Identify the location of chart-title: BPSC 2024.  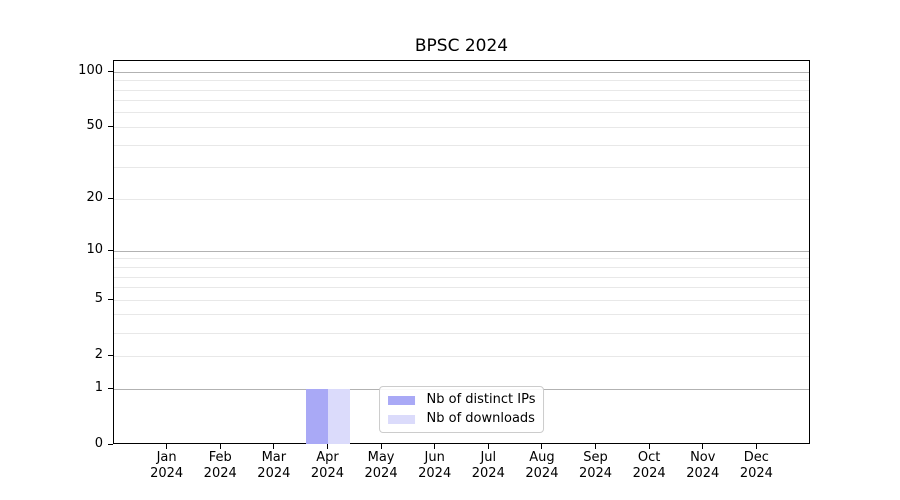
(461, 46).